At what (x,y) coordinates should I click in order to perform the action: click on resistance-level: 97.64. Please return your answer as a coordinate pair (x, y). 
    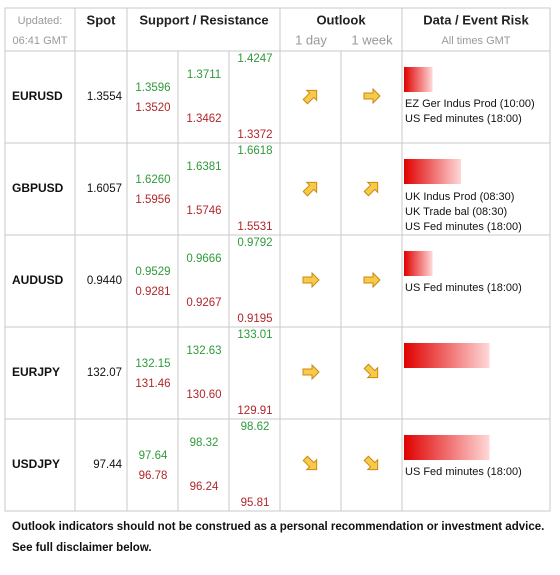
    Looking at the image, I should click on (153, 456).